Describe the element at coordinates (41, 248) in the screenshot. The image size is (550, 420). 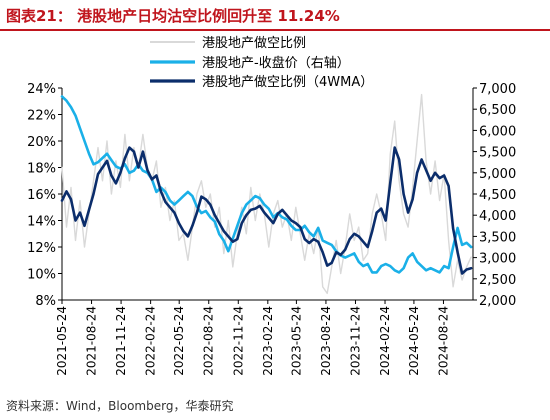
I see `y-left-tick-label: 12%` at that location.